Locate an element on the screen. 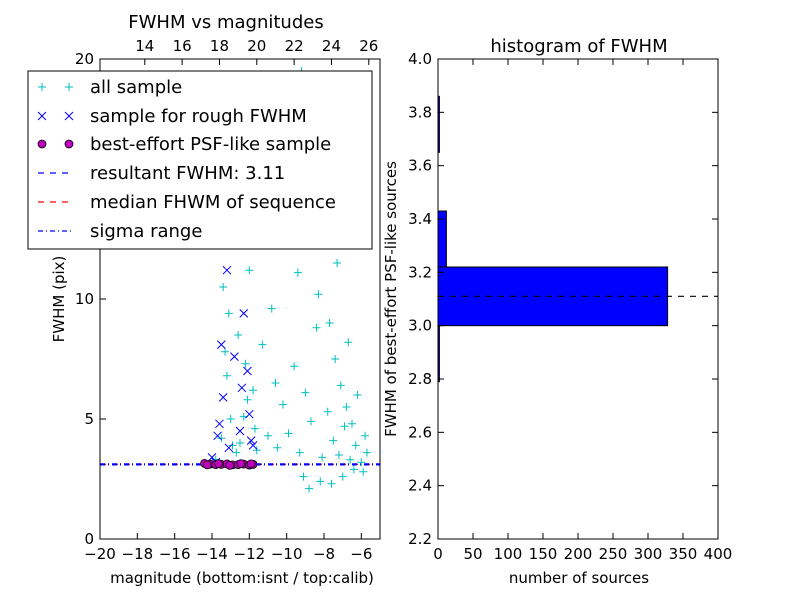  left-chart-title: FWHM vs magnitudes is located at coordinates (225, 22).